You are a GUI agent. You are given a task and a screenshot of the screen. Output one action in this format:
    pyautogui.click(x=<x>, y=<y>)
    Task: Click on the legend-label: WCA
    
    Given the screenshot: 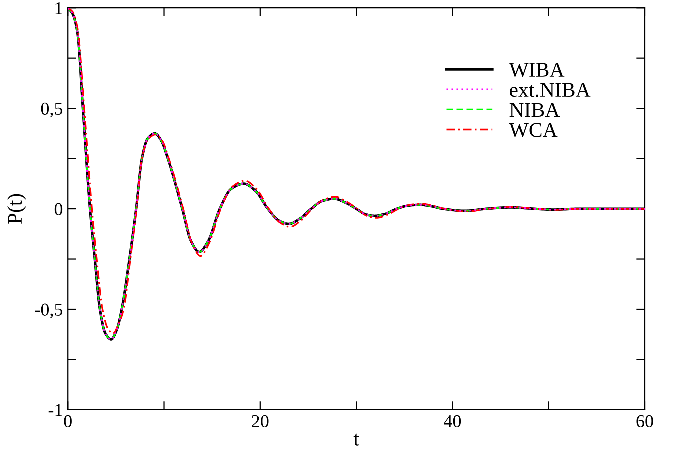 What is the action you would take?
    pyautogui.click(x=533, y=130)
    